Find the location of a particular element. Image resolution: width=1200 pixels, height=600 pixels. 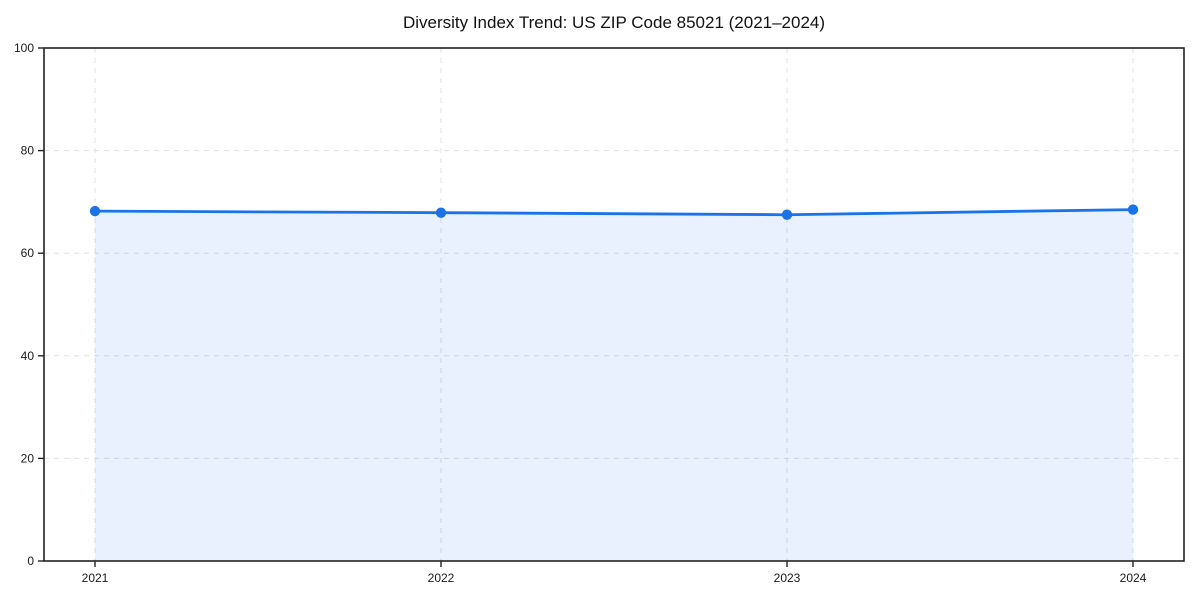

y-tick-label: 60 is located at coordinates (28, 253).